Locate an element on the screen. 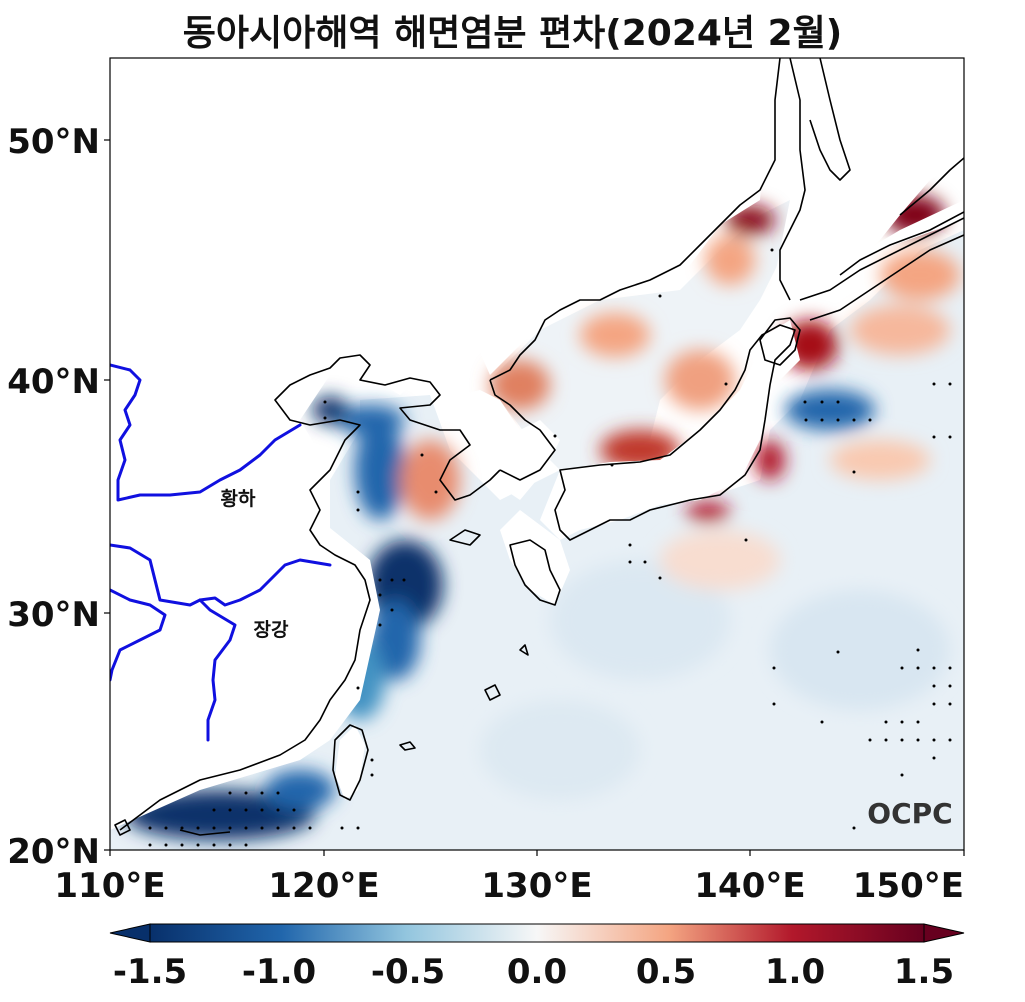 Image resolution: width=1025 pixels, height=1002 pixels. lon-tick-130: 130°E is located at coordinates (536, 886).